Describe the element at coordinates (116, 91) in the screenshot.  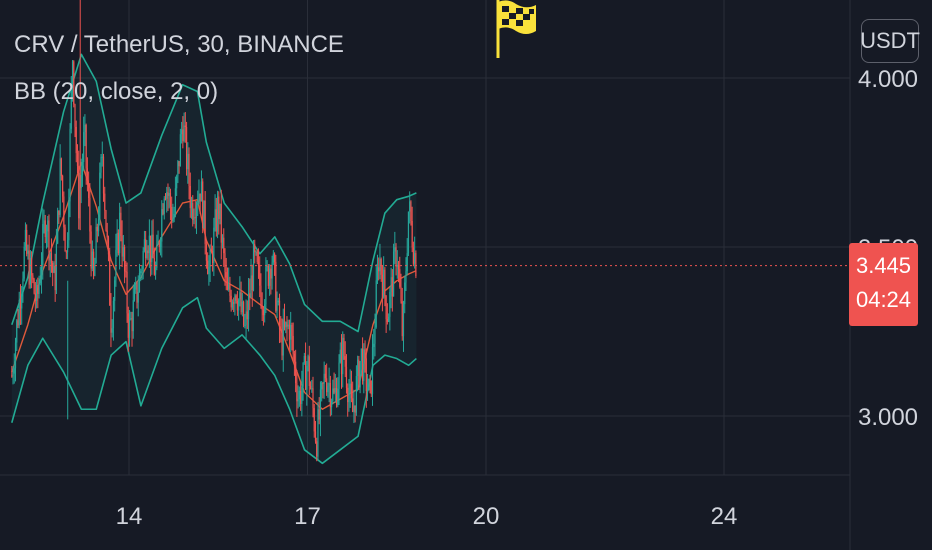
I see `indicator-legend: BB (20, close, 2, 0)` at that location.